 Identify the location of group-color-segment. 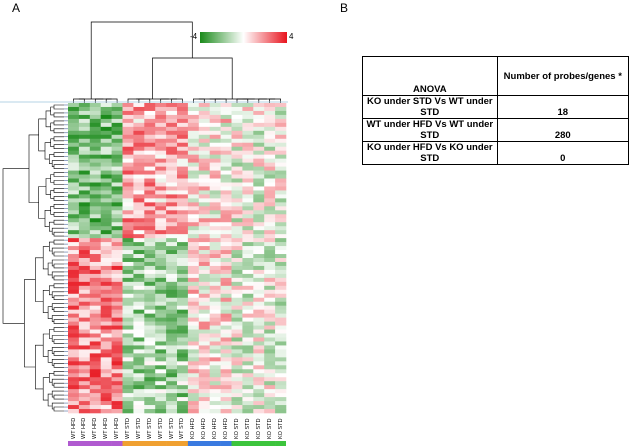
(237, 443).